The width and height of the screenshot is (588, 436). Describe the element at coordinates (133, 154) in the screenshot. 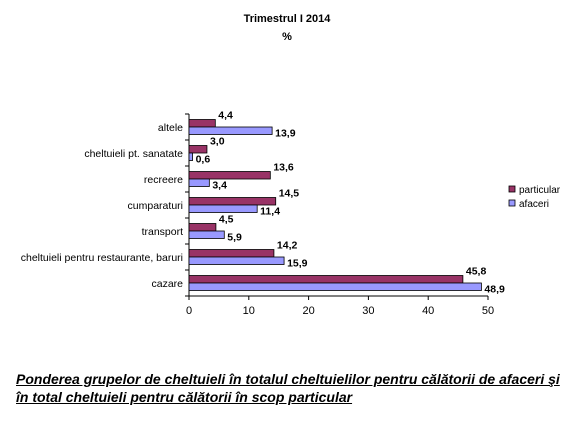

I see `category-label: cheltuieli pt. sanatate` at that location.